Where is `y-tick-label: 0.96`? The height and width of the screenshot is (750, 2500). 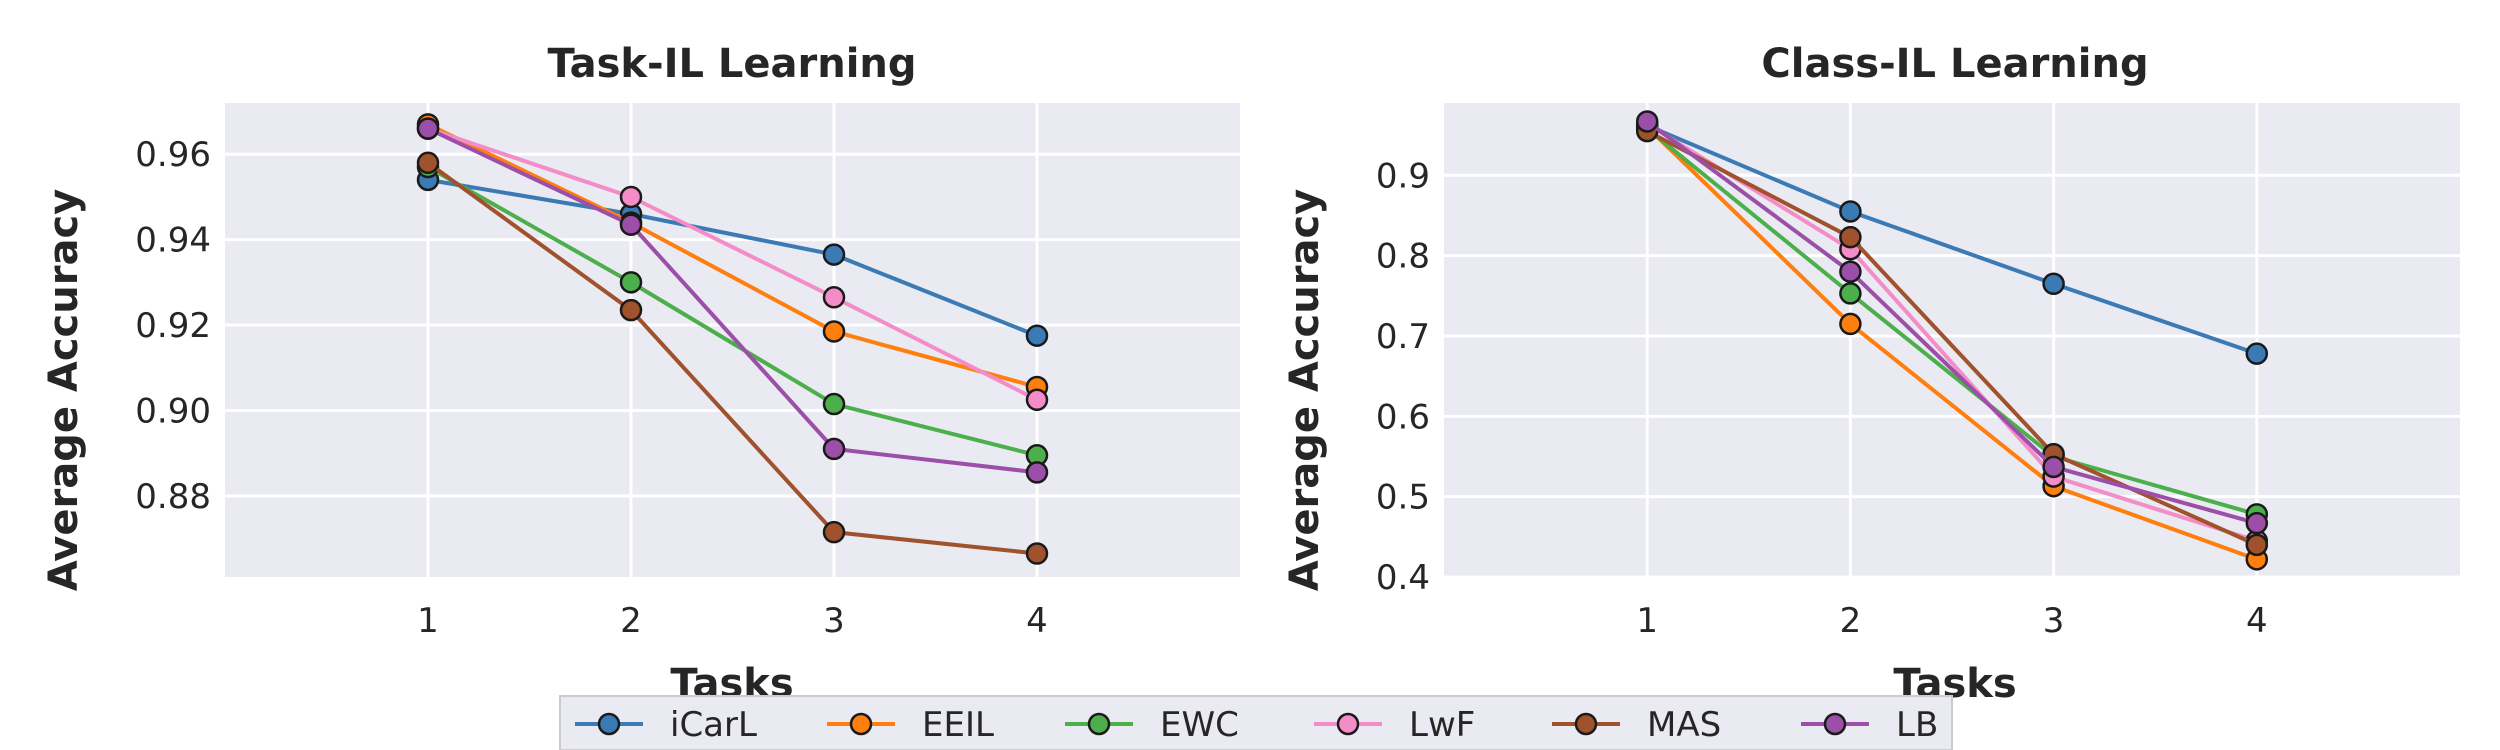
y-tick-label: 0.96 is located at coordinates (173, 155).